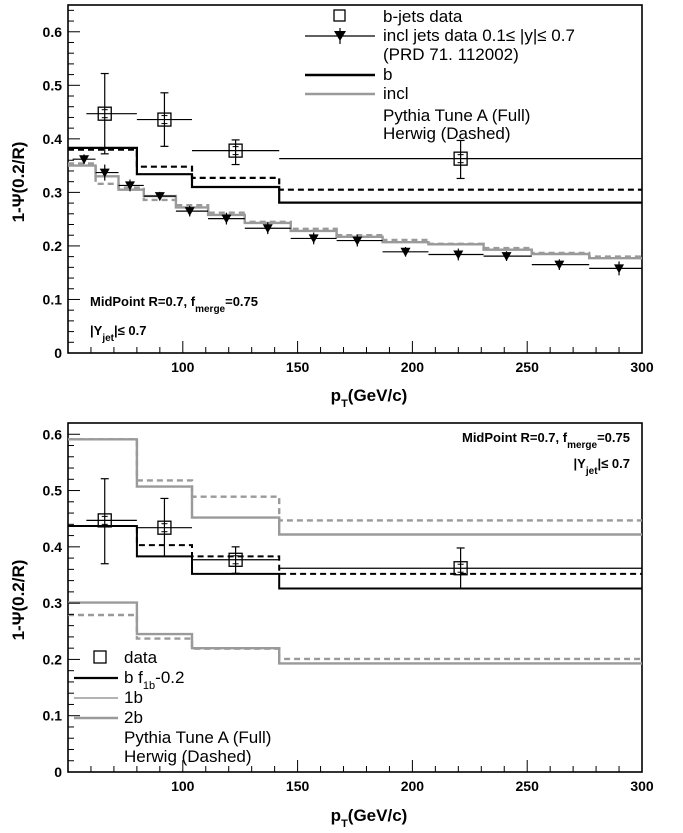 This screenshot has height=833, width=683. I want to click on bottom-x-axis-title-unit: (GeV/c), so click(378, 815).